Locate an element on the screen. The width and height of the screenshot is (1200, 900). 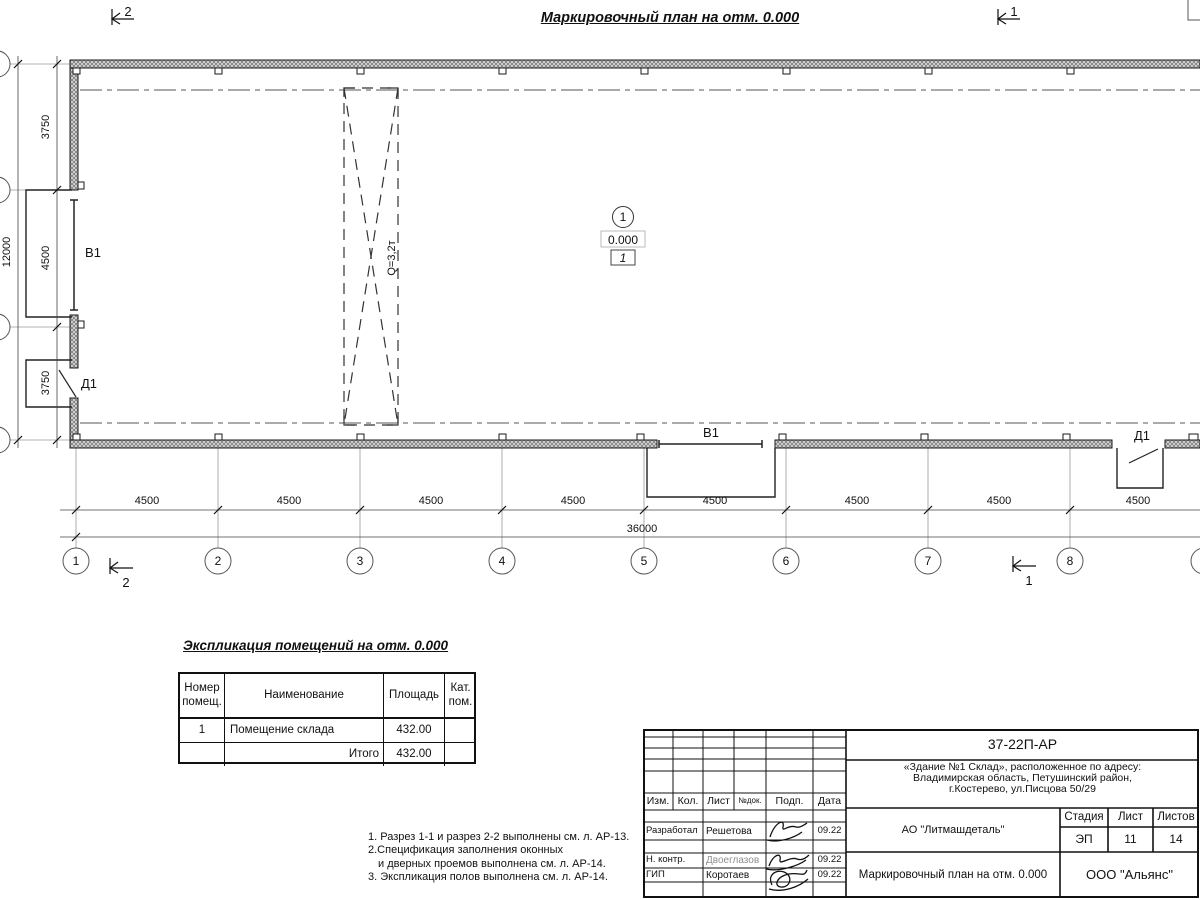
axis-8: 8 is located at coordinates (1070, 561).